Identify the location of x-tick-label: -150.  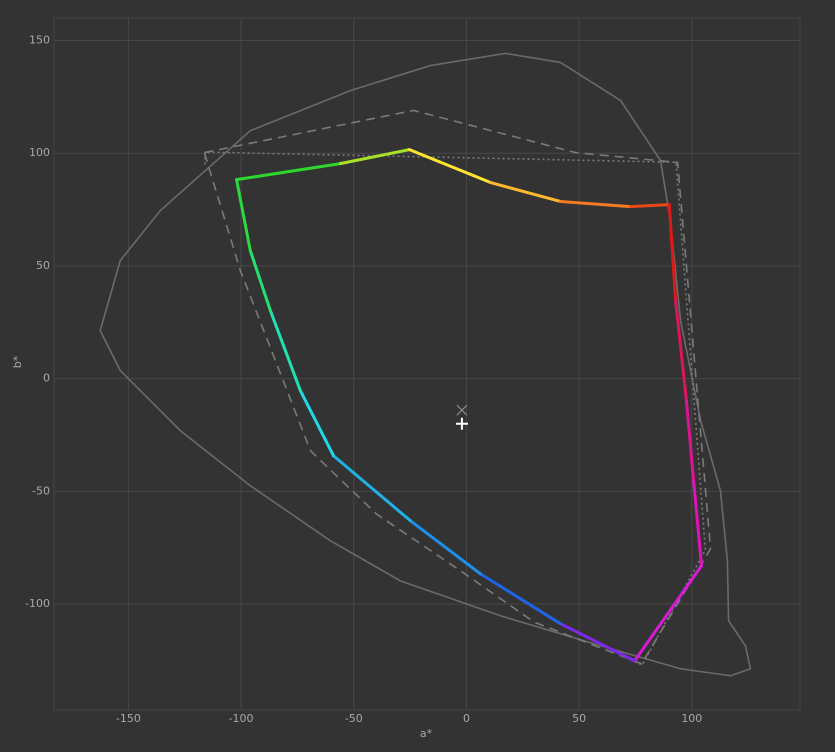
(128, 718).